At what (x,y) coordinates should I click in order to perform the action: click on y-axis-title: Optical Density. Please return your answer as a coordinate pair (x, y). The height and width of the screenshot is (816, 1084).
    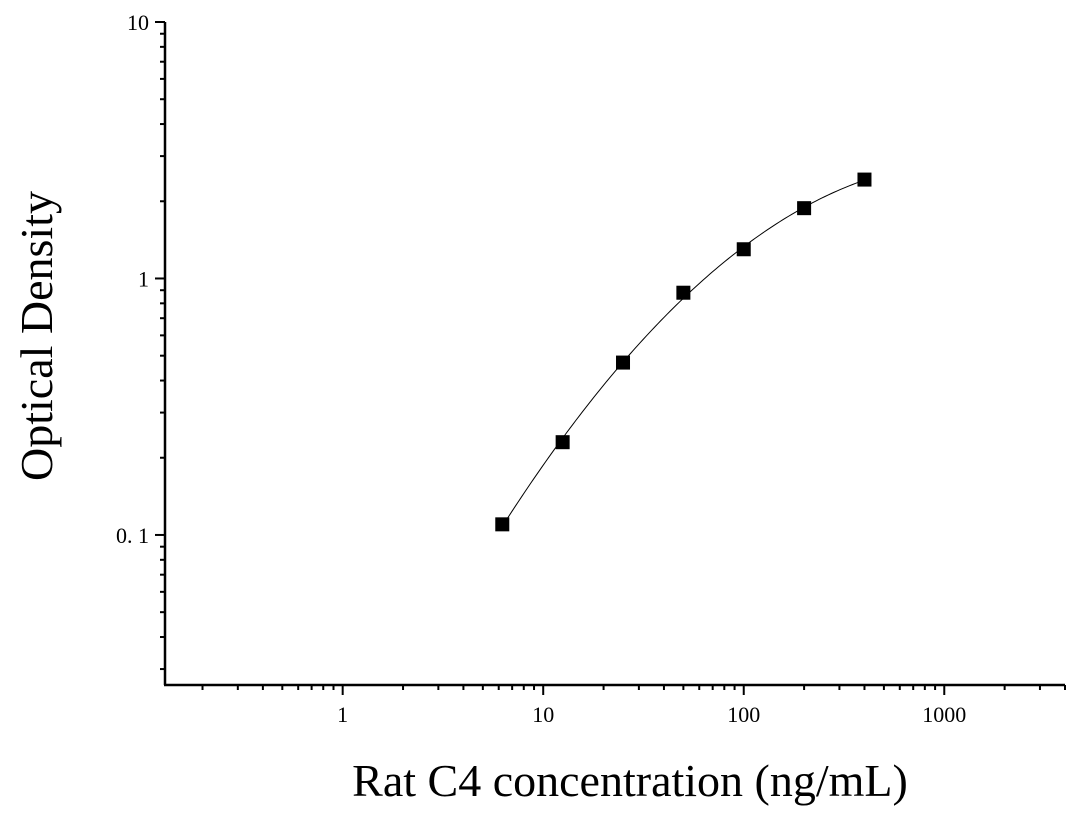
    Looking at the image, I should click on (36, 336).